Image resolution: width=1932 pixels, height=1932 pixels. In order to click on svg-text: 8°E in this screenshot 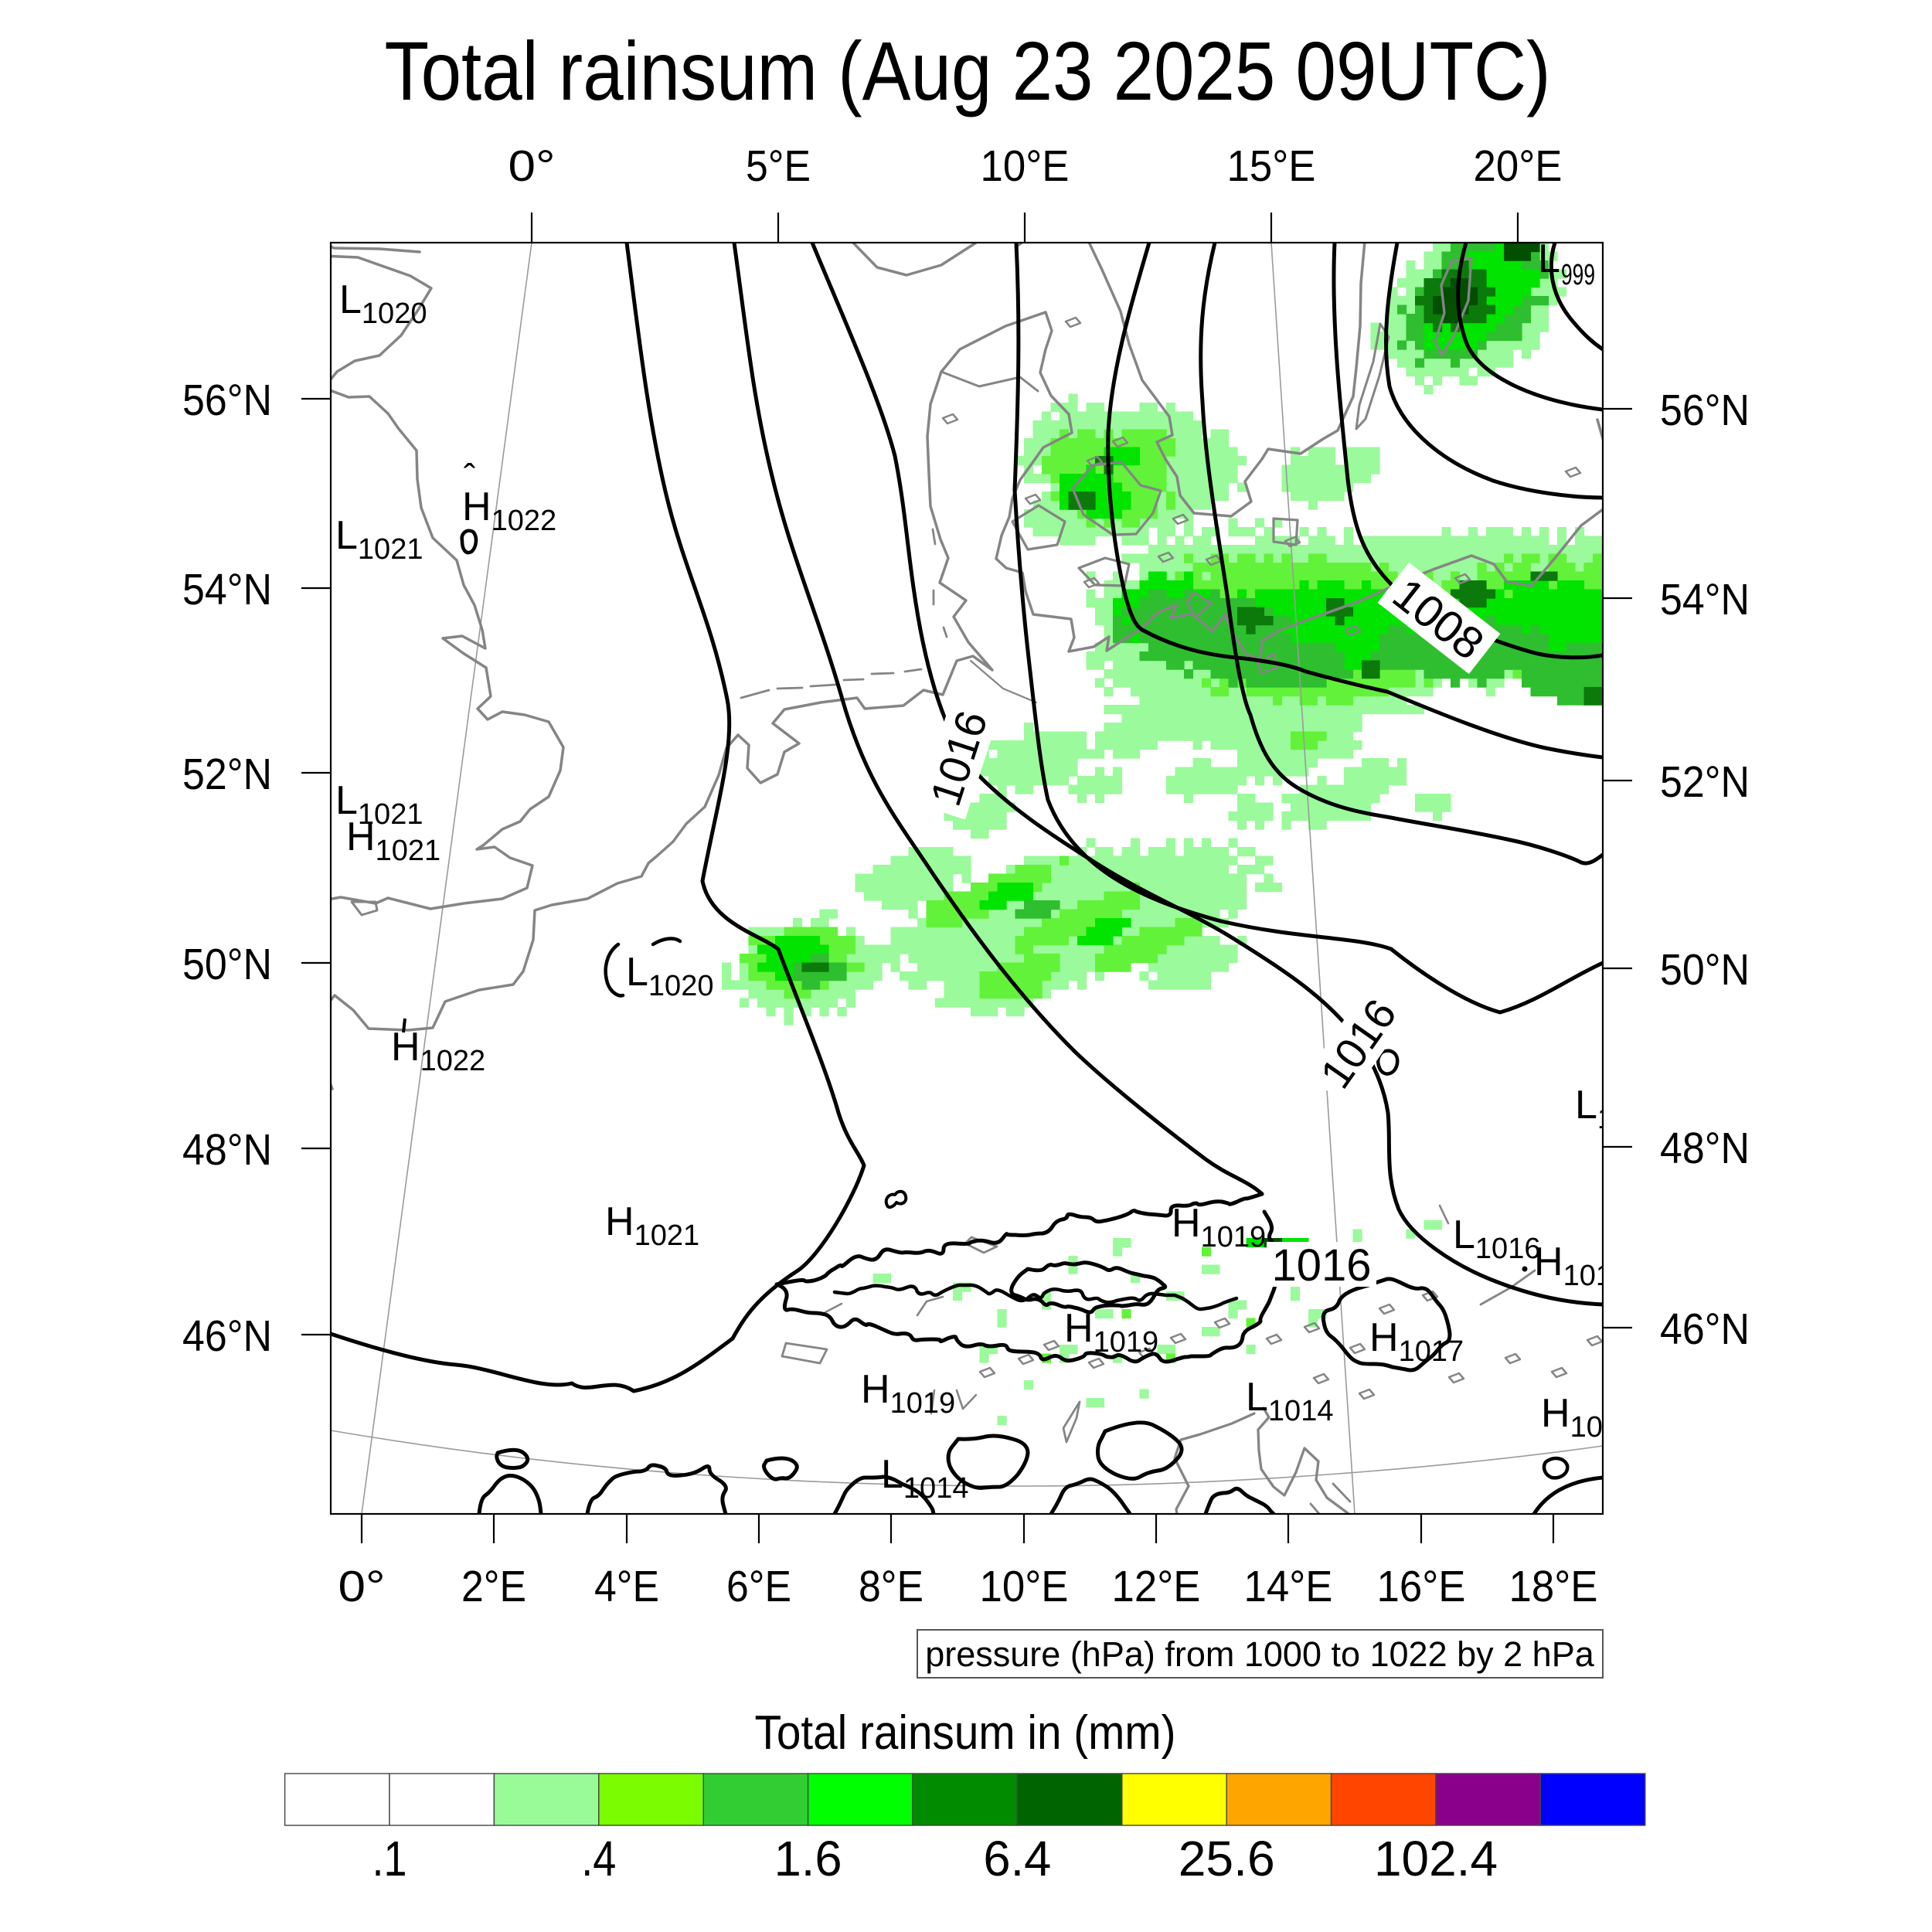, I will do `click(891, 1586)`.